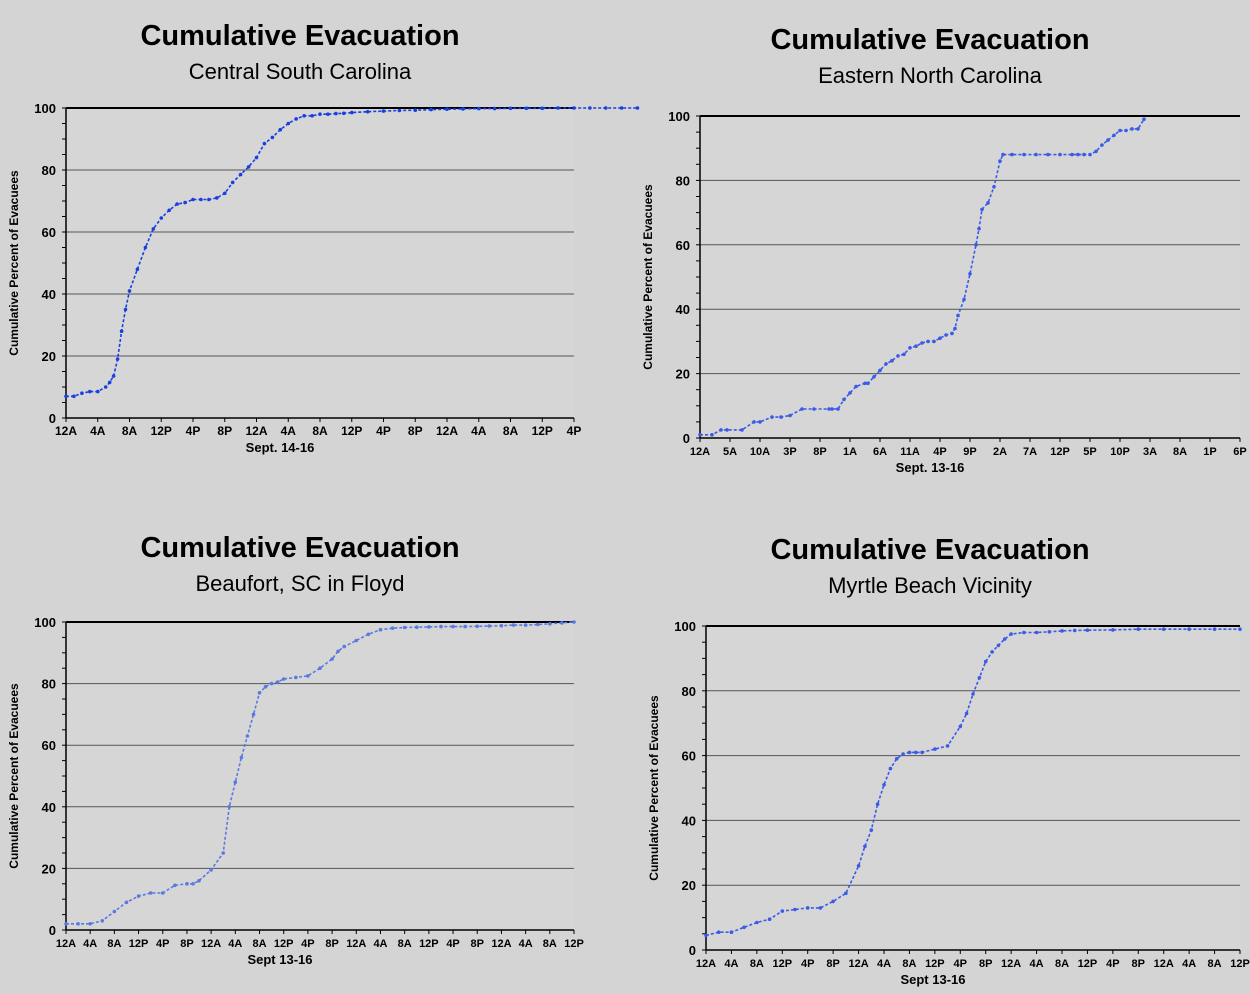 The height and width of the screenshot is (994, 1250). I want to click on y-tick-label: 0, so click(686, 438).